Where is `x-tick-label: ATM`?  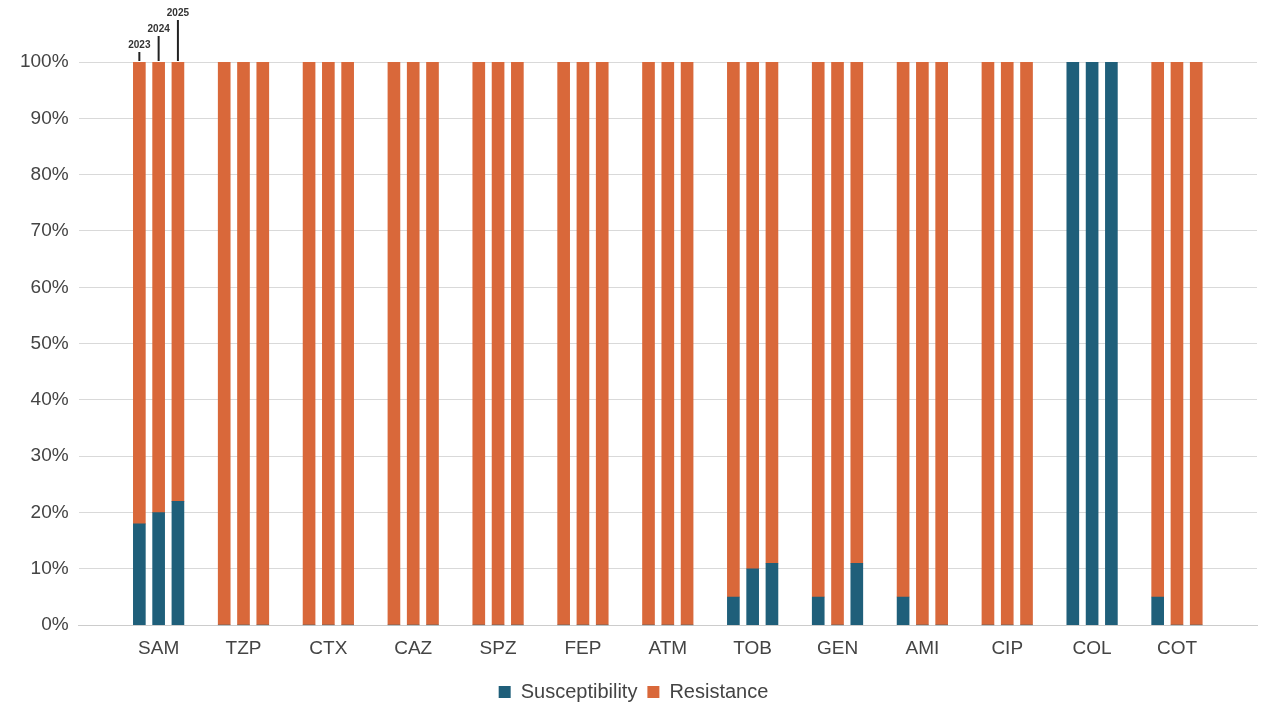 x-tick-label: ATM is located at coordinates (668, 647).